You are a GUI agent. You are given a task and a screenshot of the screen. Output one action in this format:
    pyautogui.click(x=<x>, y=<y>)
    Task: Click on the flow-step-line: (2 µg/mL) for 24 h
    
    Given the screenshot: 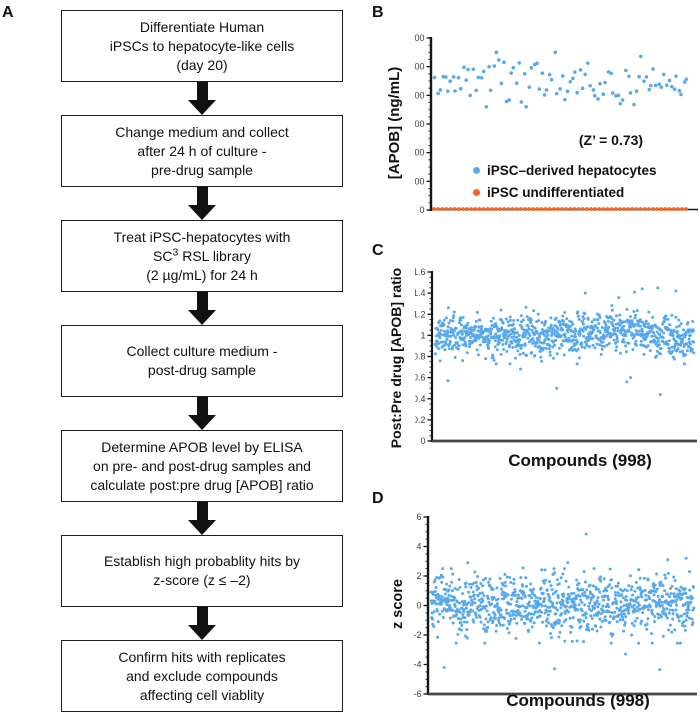 What is the action you would take?
    pyautogui.click(x=202, y=274)
    